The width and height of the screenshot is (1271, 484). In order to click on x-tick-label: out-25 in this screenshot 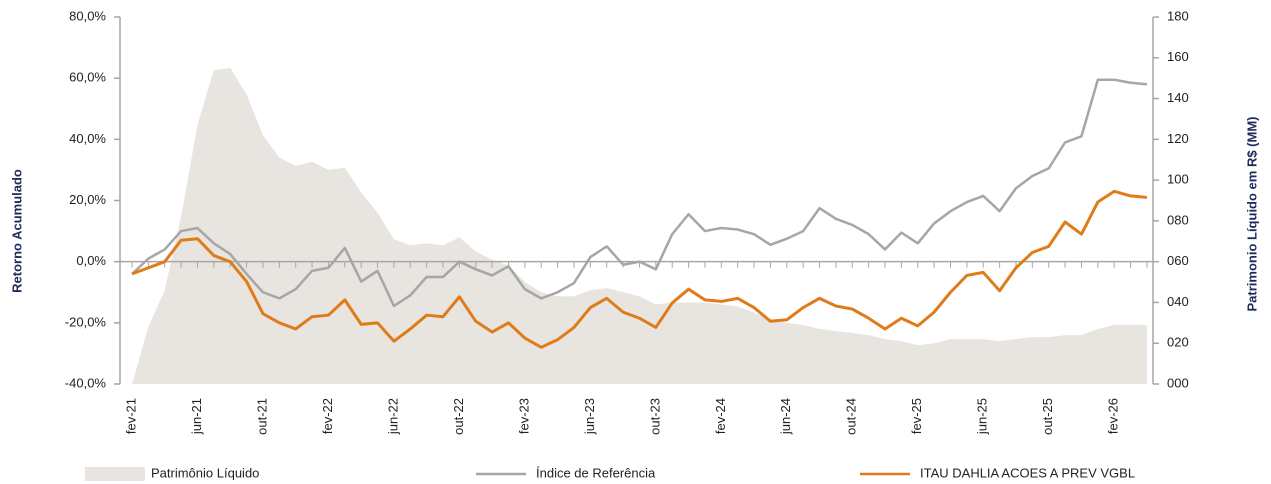, I will do `click(1047, 416)`.